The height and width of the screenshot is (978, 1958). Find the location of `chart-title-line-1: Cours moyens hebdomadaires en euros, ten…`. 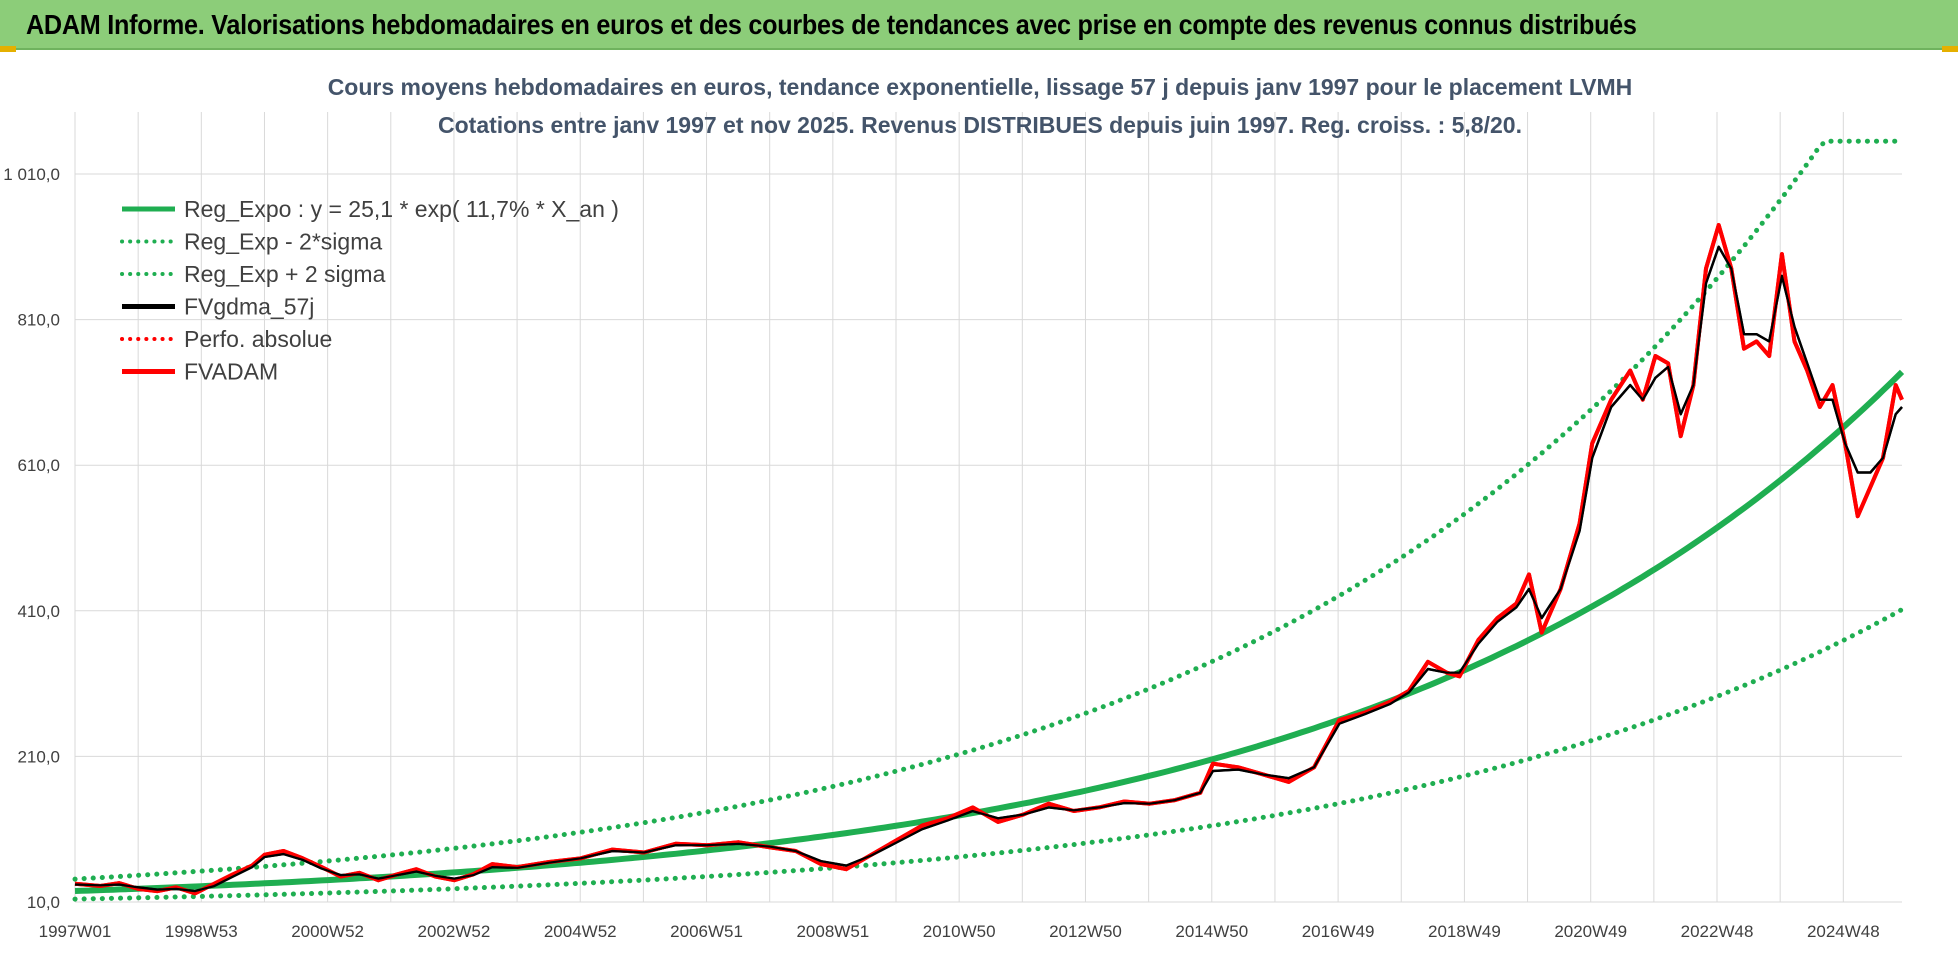

chart-title-line-1: Cours moyens hebdomadaires en euros, ten… is located at coordinates (980, 87).